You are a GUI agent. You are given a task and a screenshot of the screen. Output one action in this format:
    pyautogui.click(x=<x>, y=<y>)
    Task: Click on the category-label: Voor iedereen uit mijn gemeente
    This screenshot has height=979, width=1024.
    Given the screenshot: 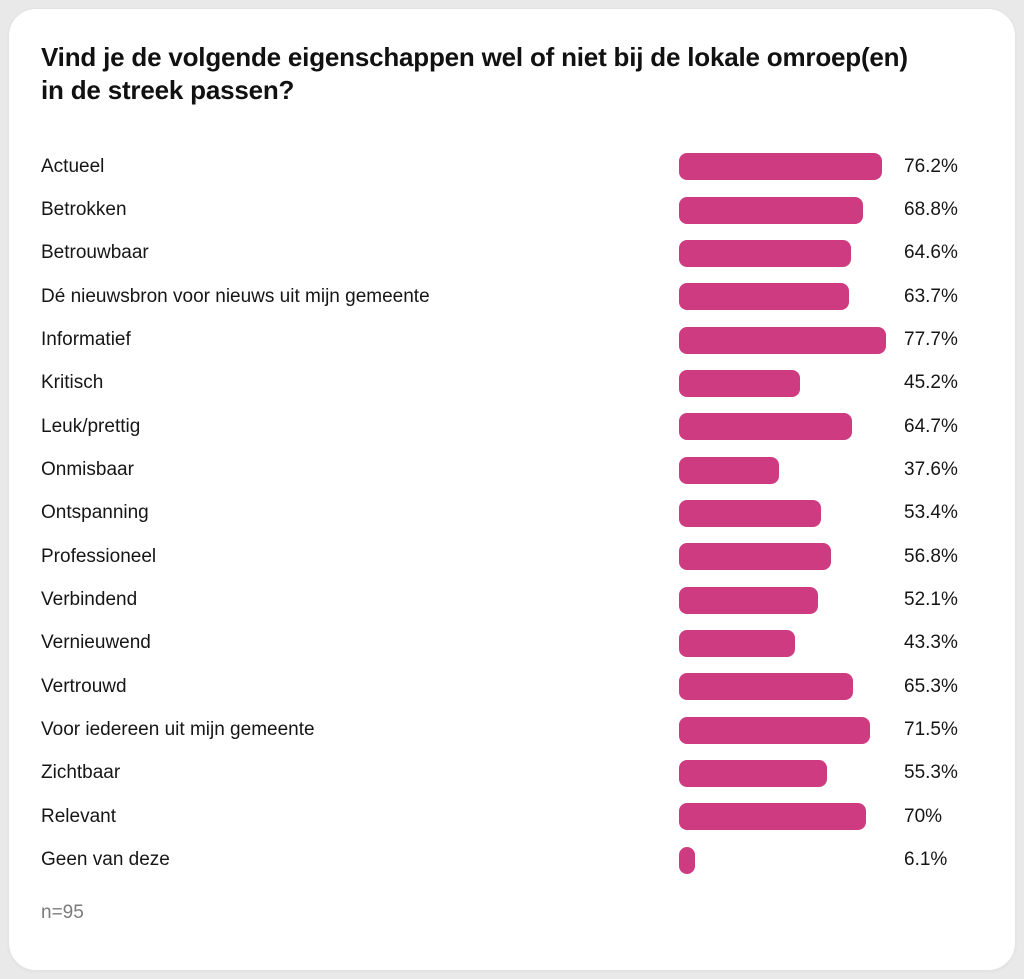 What is the action you would take?
    pyautogui.click(x=178, y=730)
    